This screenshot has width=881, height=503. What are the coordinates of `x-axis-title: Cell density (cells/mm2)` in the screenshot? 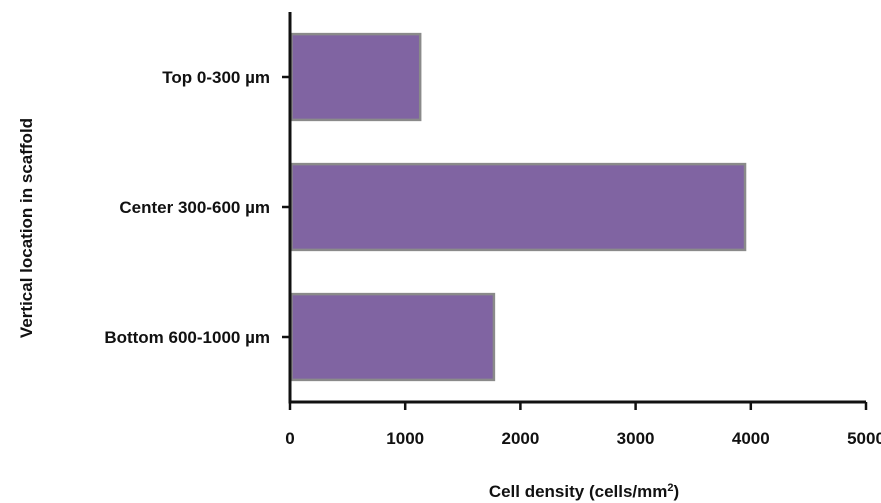 It's located at (584, 491).